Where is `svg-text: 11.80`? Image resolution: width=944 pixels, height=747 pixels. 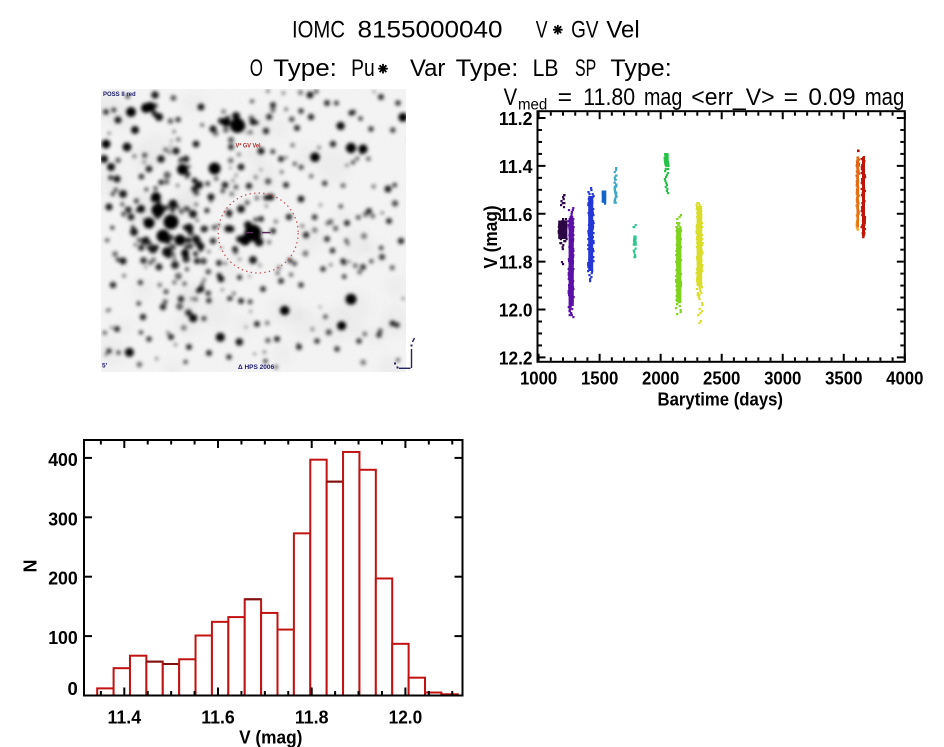
svg-text: 11.80 is located at coordinates (609, 97).